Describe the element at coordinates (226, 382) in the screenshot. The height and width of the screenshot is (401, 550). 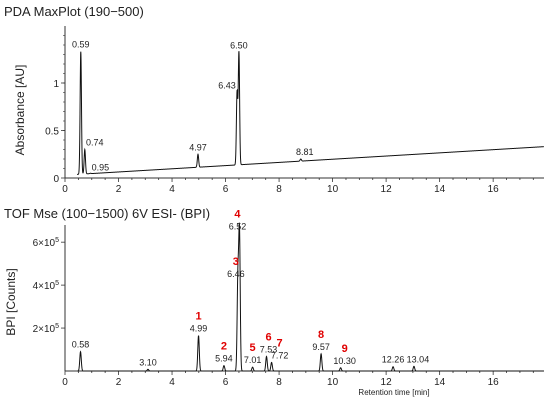
I see `bpi-x-tick-label: 6` at that location.